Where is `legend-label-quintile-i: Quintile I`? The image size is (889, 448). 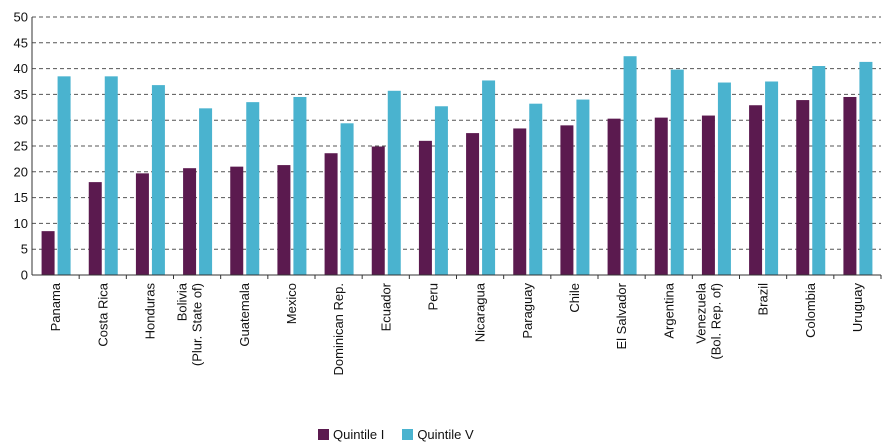
legend-label-quintile-i: Quintile I is located at coordinates (359, 434).